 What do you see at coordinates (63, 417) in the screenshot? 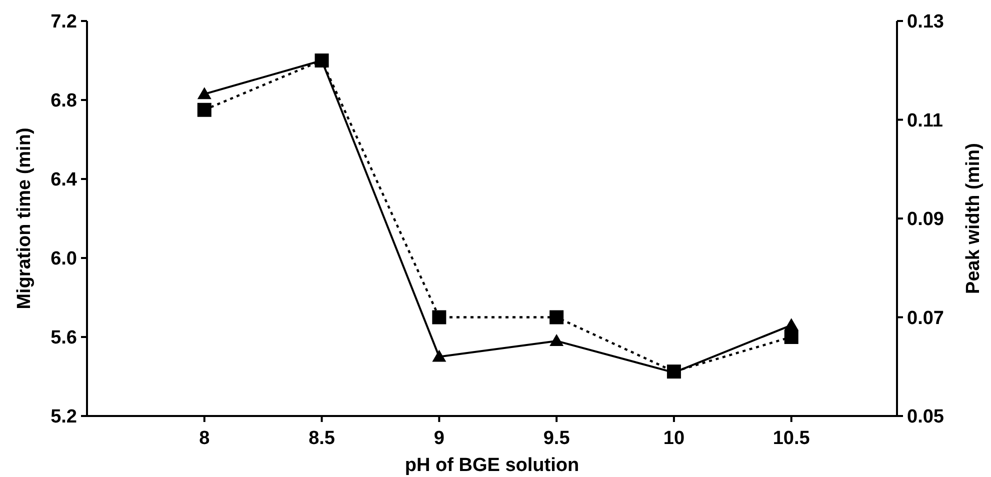
I see `y-tick-label: 5.2` at bounding box center [63, 417].